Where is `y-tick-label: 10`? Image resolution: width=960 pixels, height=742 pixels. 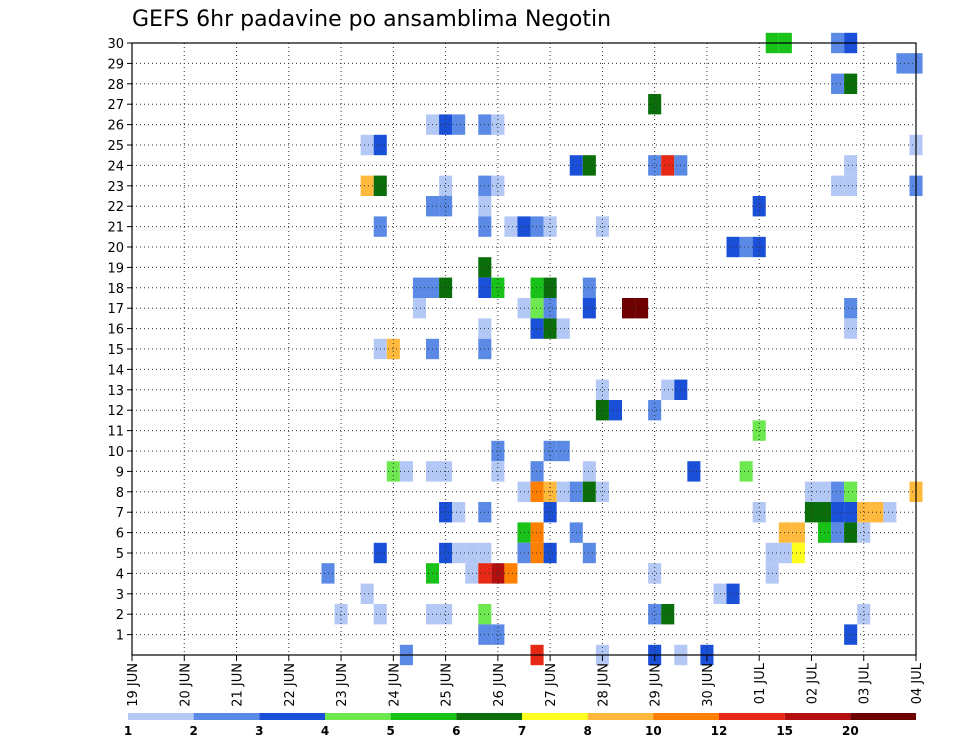
y-tick-label: 10 is located at coordinates (115, 452).